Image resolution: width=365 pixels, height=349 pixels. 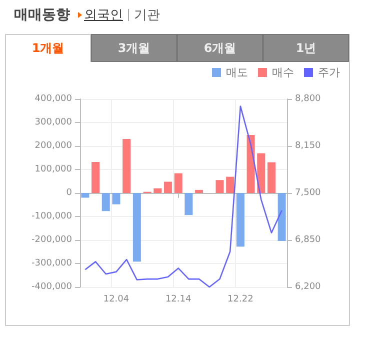 What do you see at coordinates (69, 193) in the screenshot?
I see `y-tick-label: 0` at bounding box center [69, 193].